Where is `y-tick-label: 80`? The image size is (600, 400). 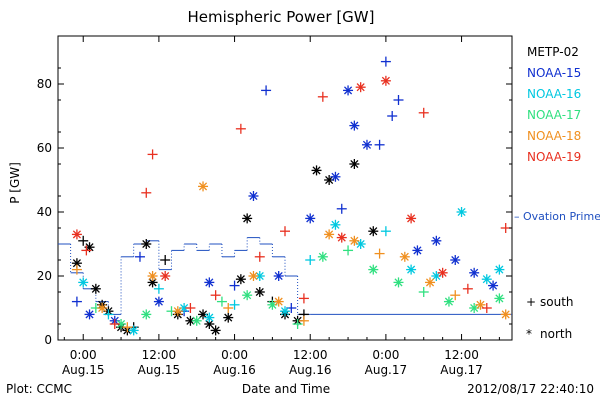
y-tick-label: 80 is located at coordinates (44, 84).